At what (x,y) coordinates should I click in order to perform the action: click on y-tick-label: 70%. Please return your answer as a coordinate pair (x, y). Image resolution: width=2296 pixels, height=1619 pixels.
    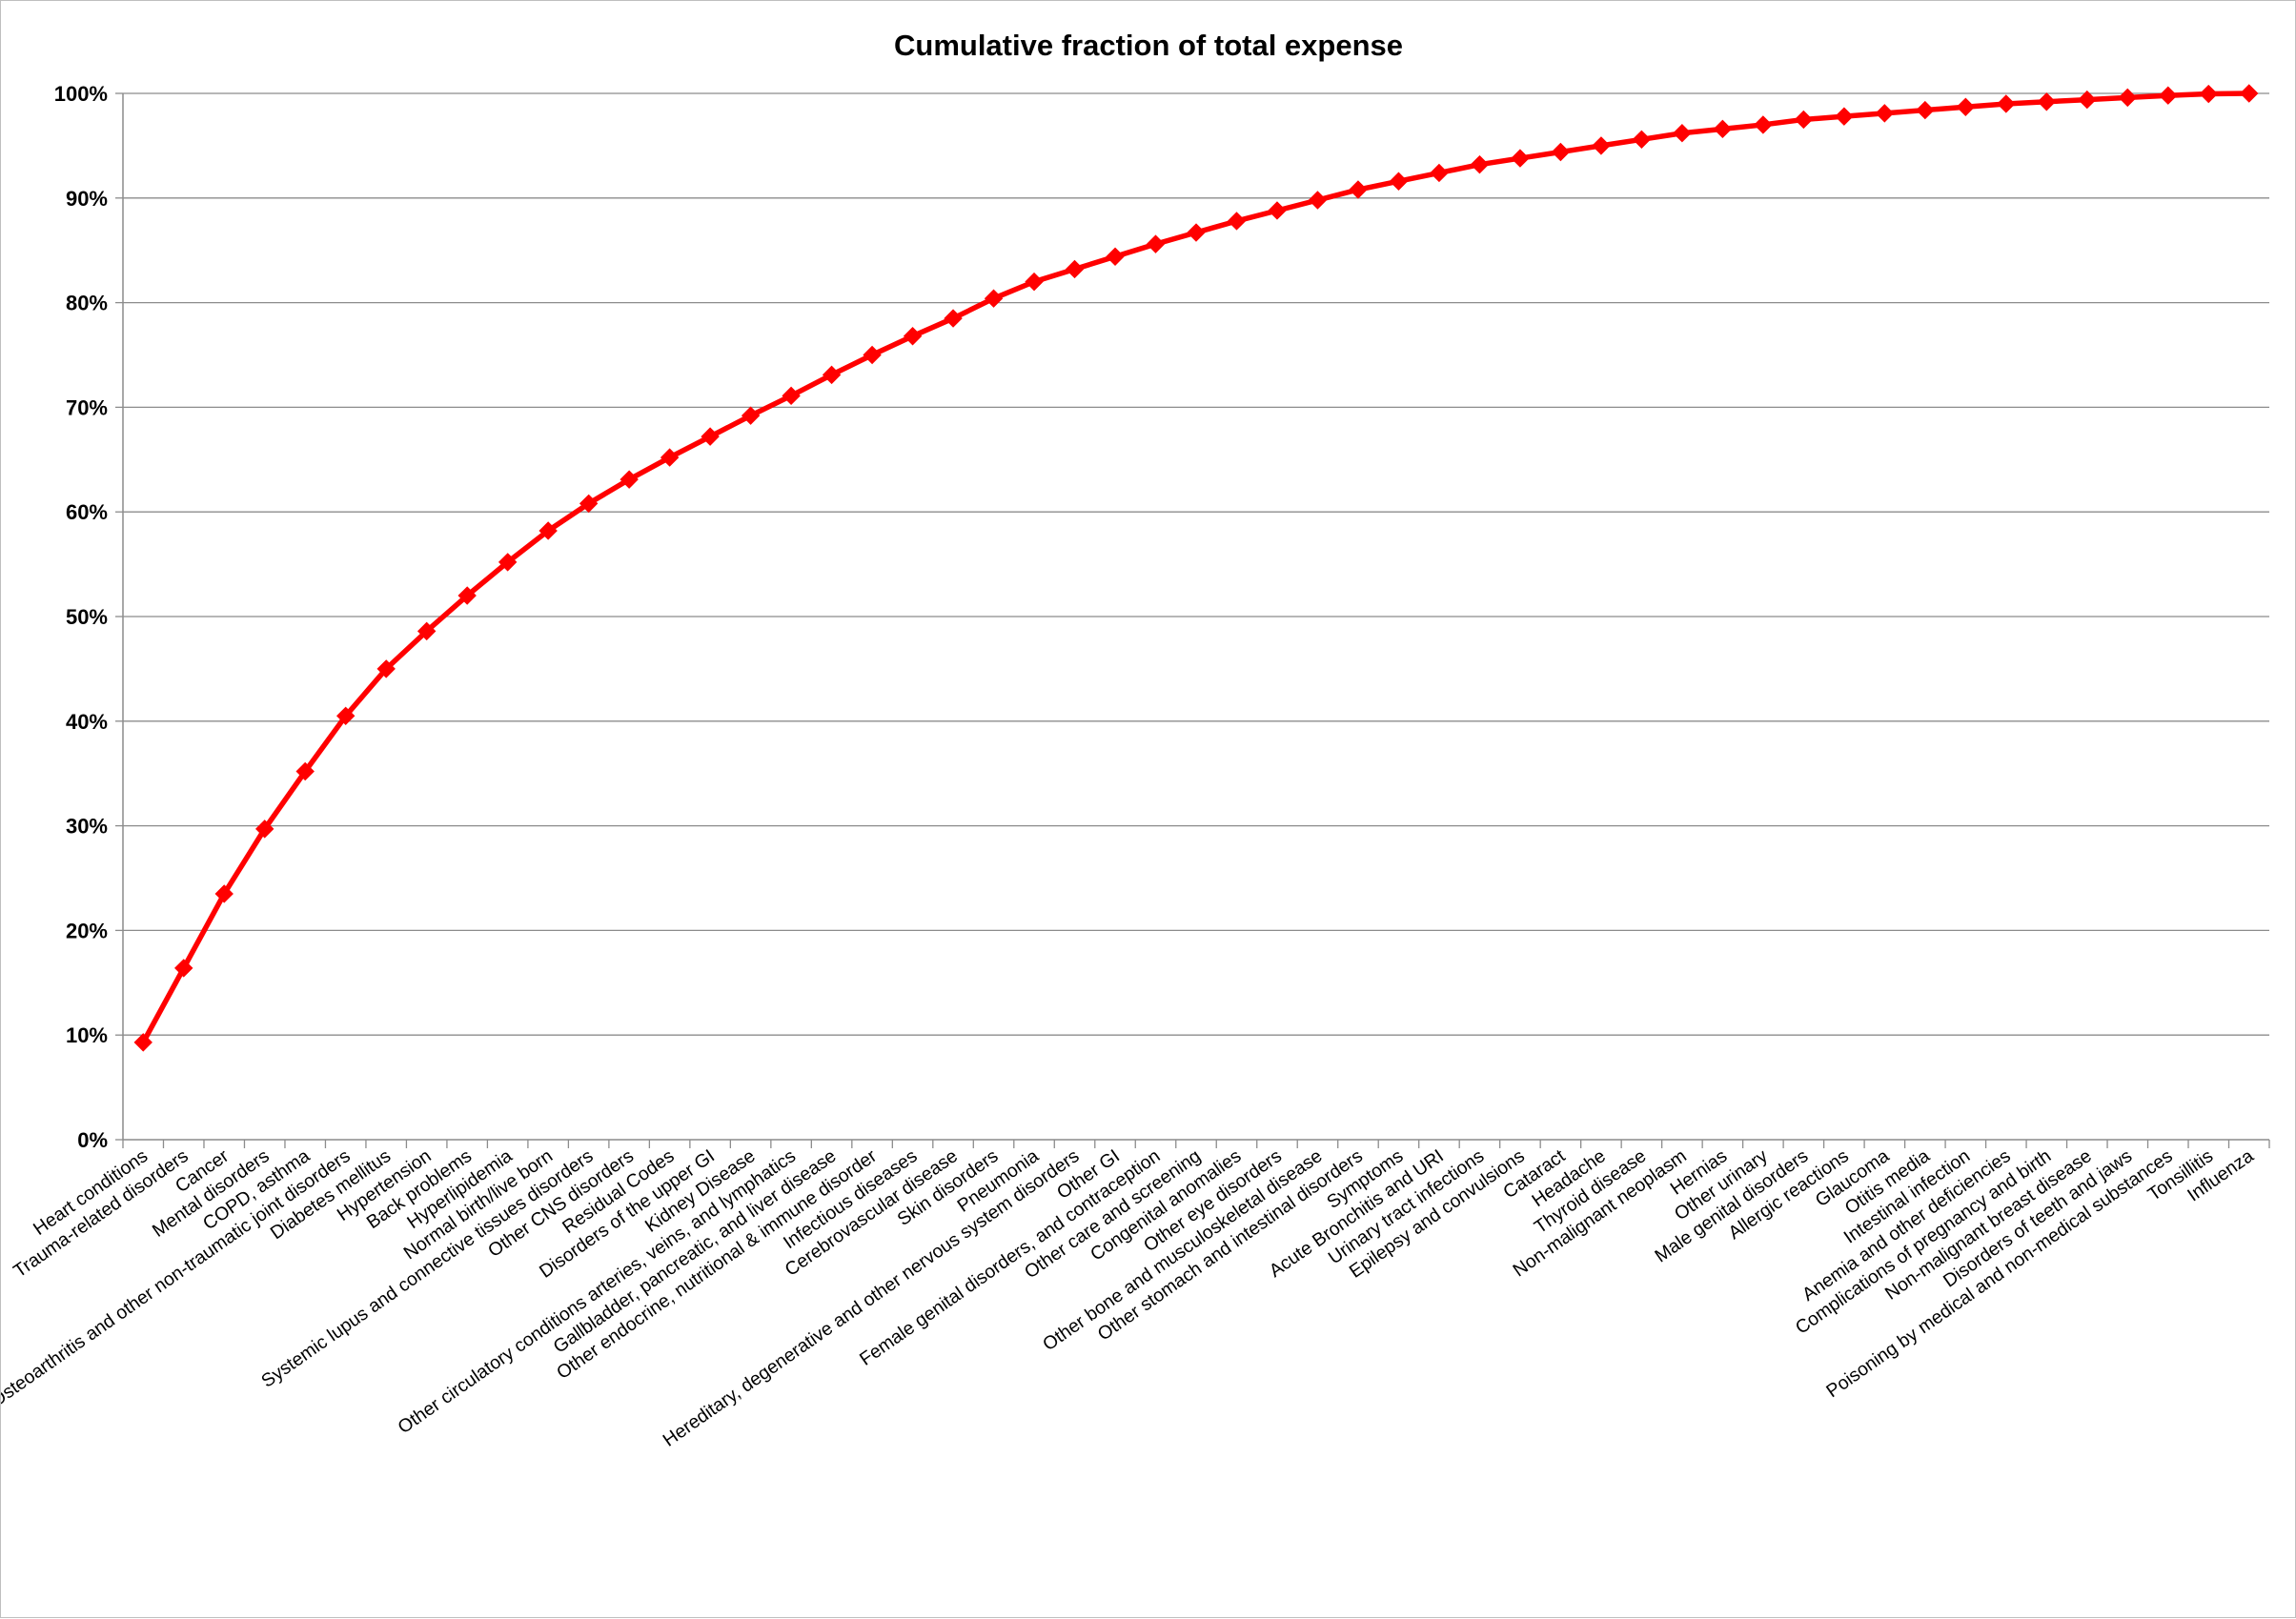
    Looking at the image, I should click on (87, 407).